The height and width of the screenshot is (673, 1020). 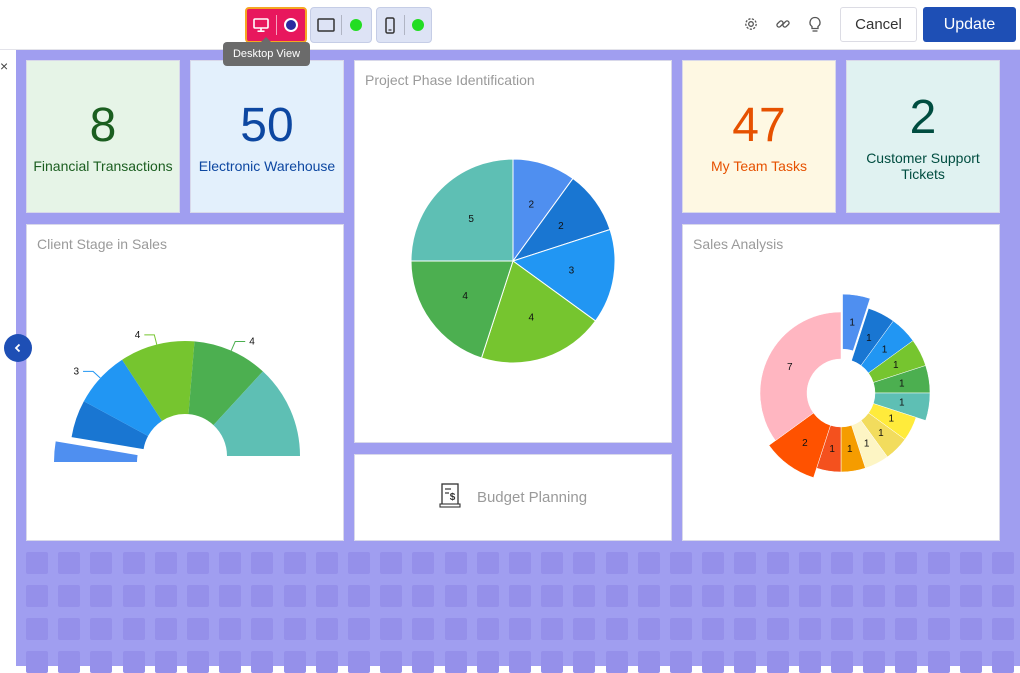 What do you see at coordinates (267, 125) in the screenshot?
I see `tile-value: 50` at bounding box center [267, 125].